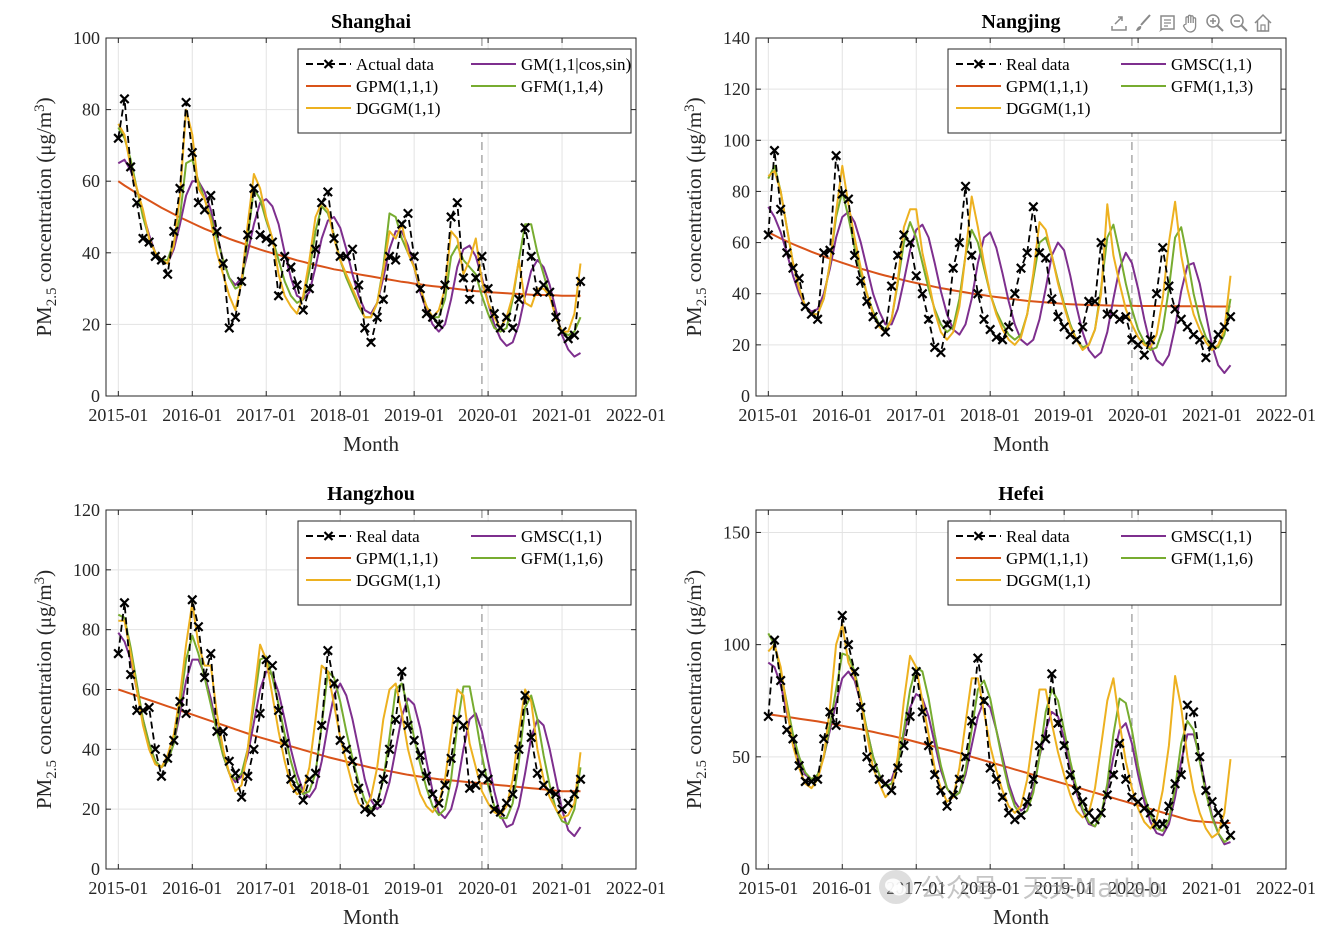  What do you see at coordinates (1263, 23) in the screenshot?
I see `home-icon` at bounding box center [1263, 23].